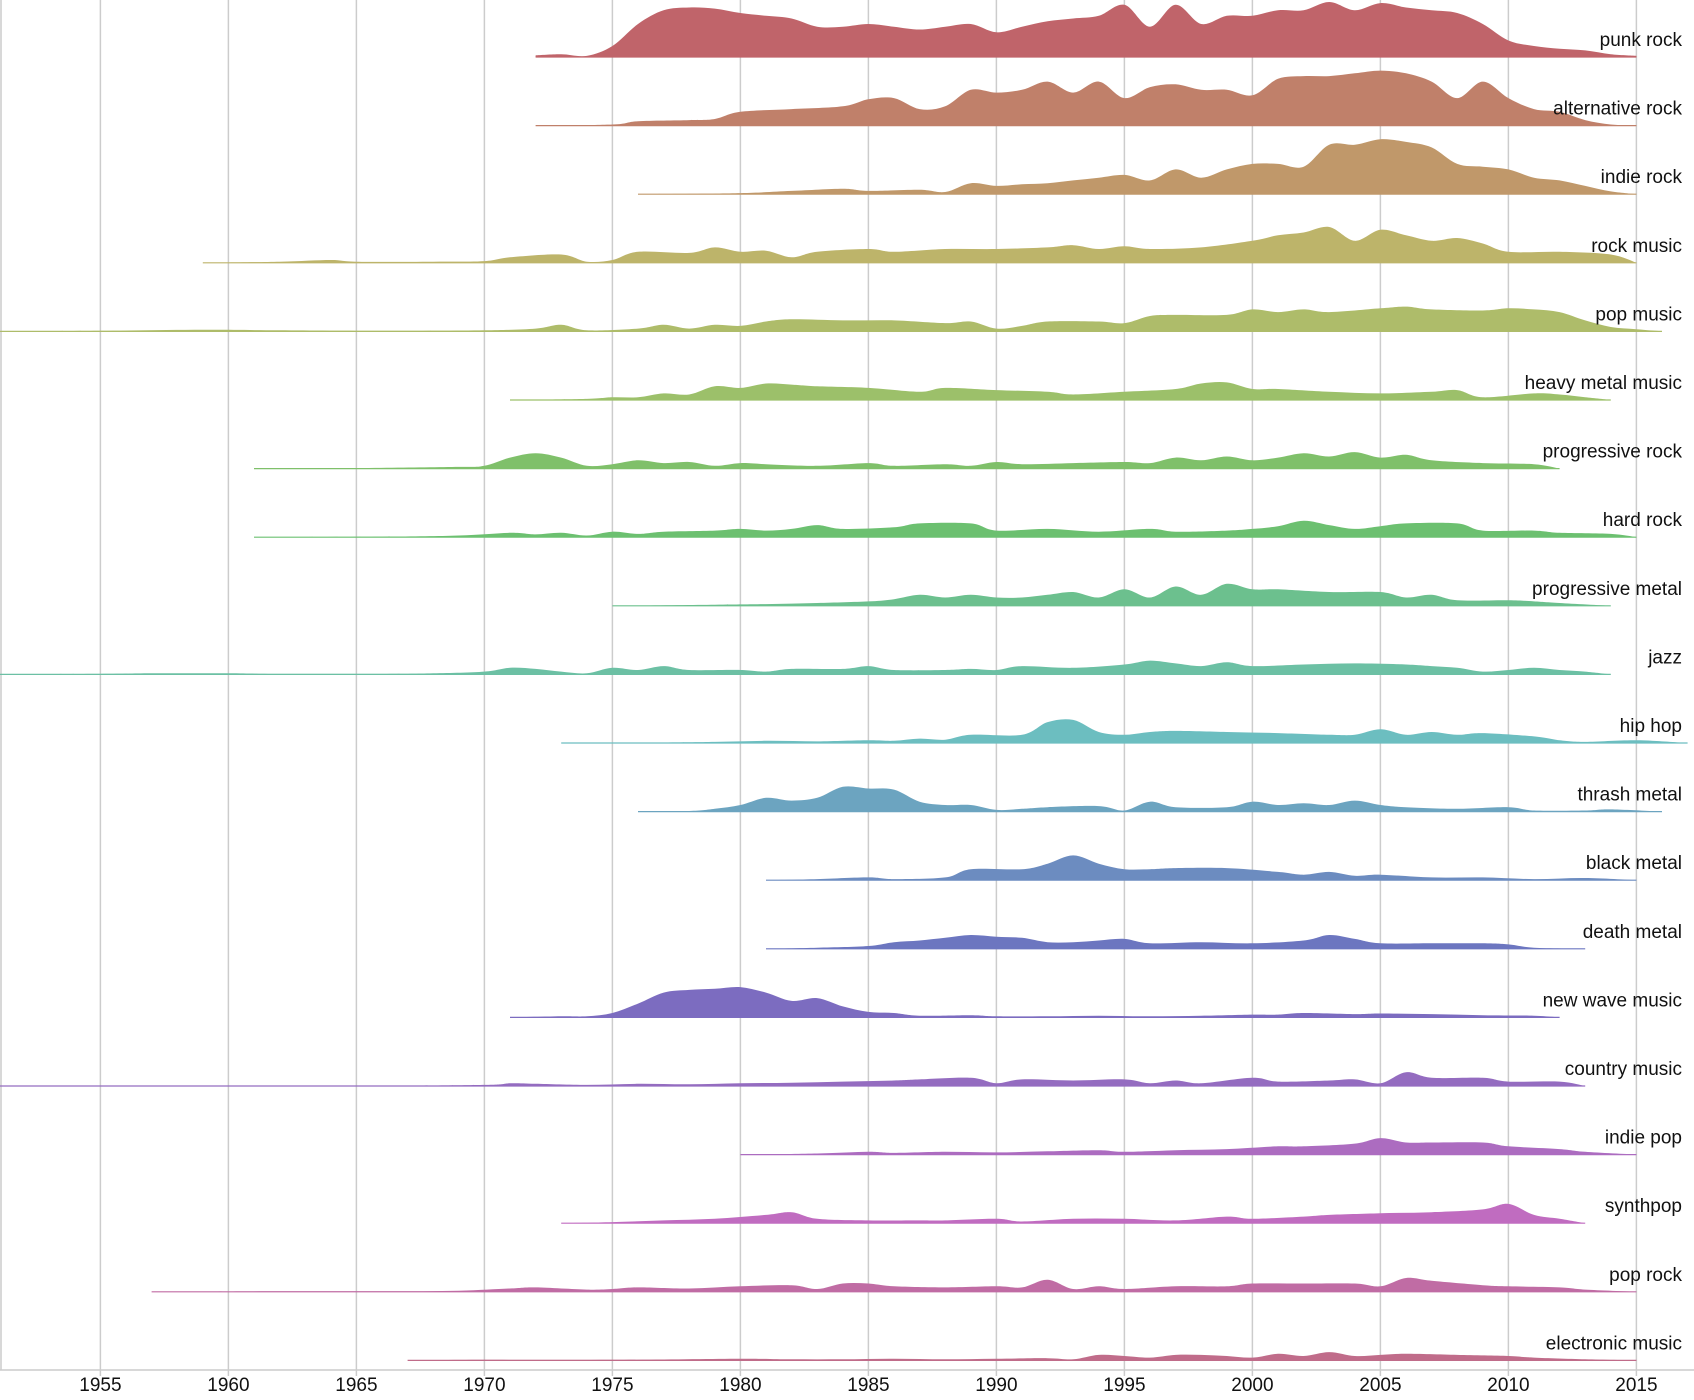  I want to click on x-tick-label: 2010, so click(1508, 1385).